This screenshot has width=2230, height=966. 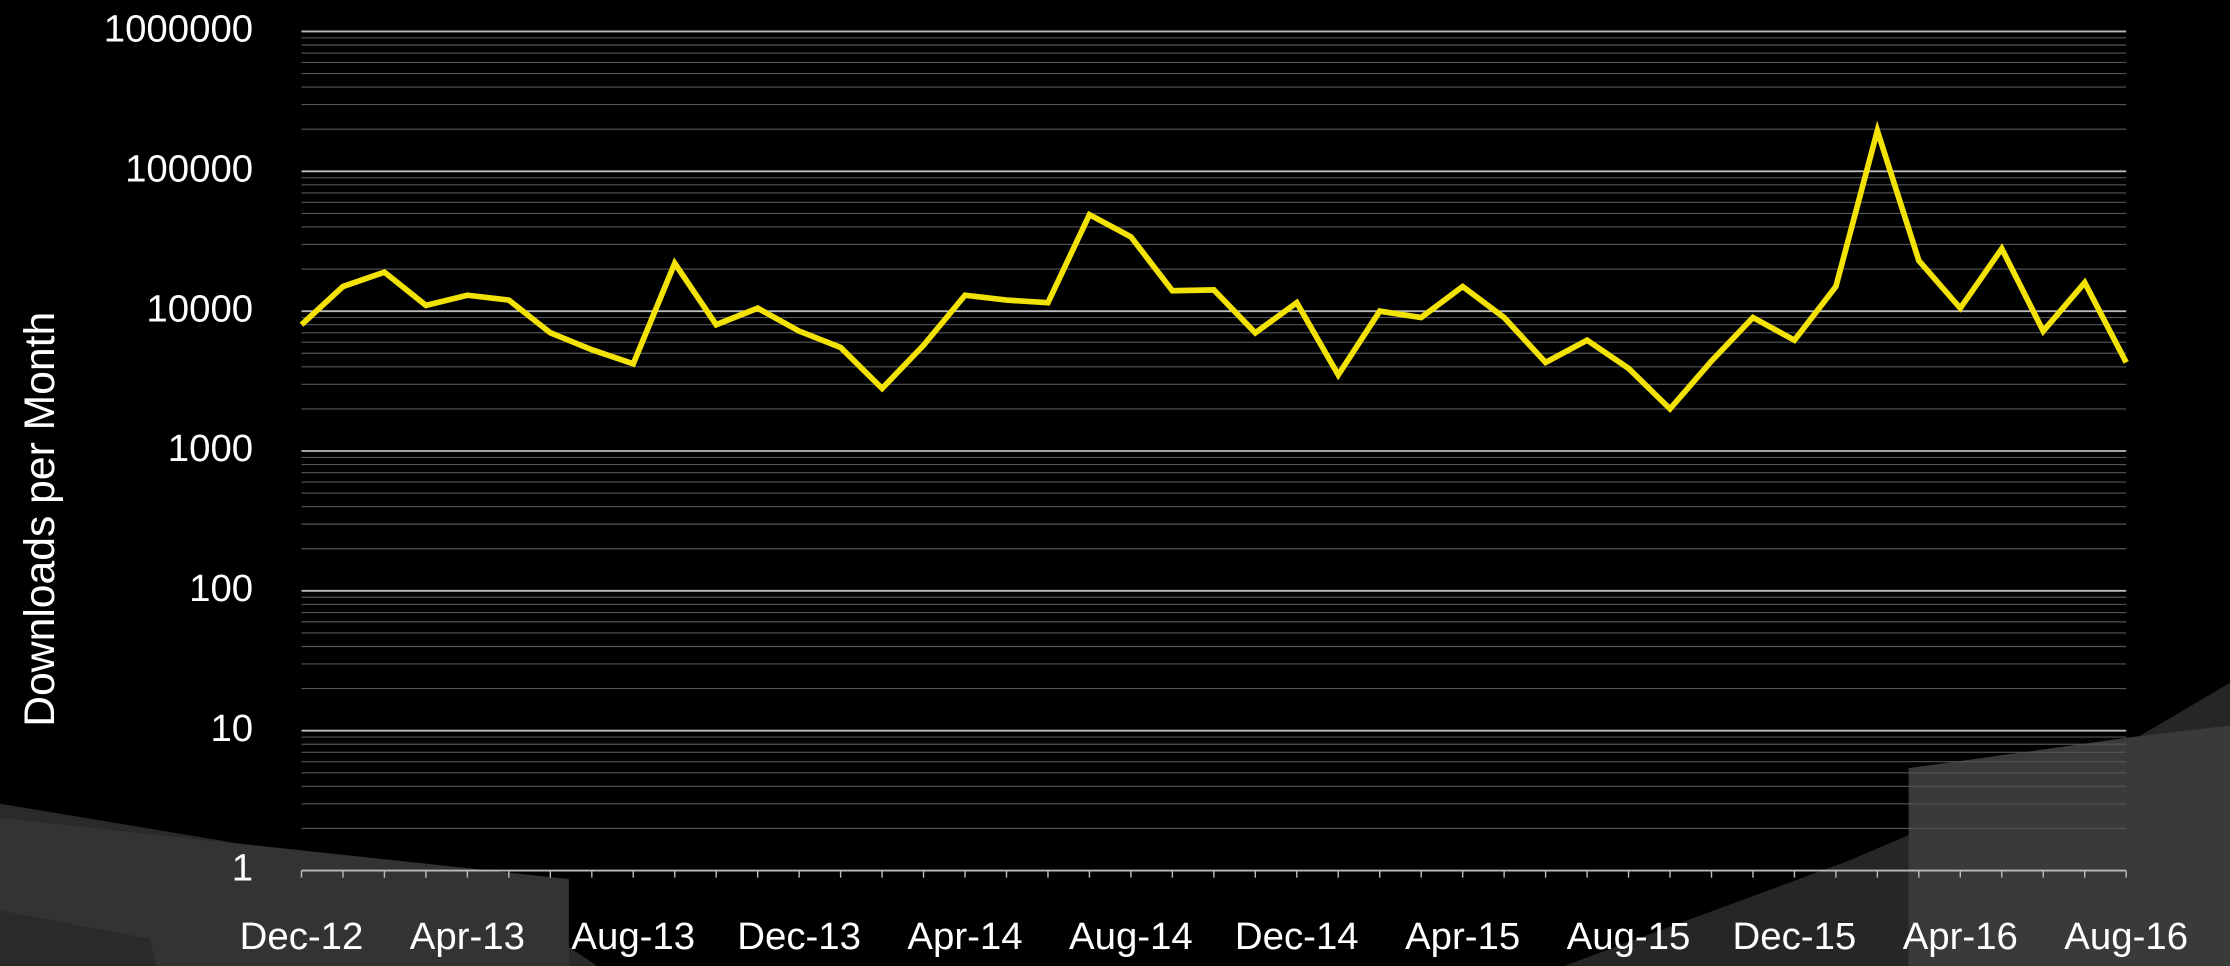 I want to click on y-tick-label: 1000, so click(x=210, y=448).